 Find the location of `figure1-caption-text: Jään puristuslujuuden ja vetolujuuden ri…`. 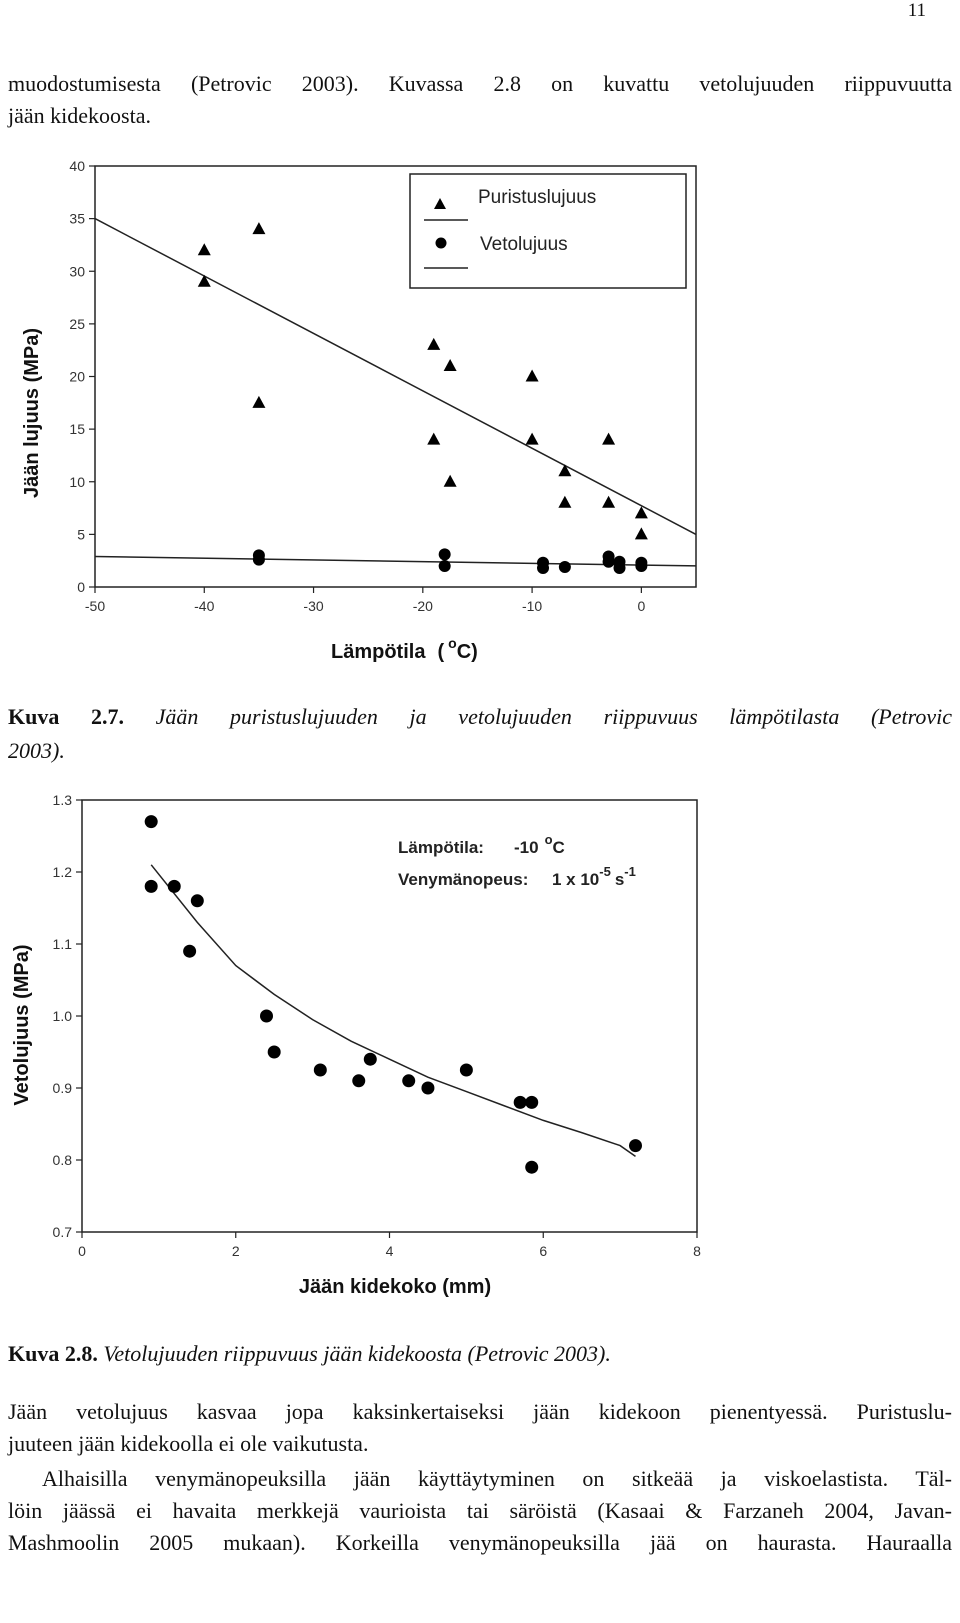

figure1-caption-text: Jään puristuslujuuden ja vetolujuuden ri… is located at coordinates (537, 716).